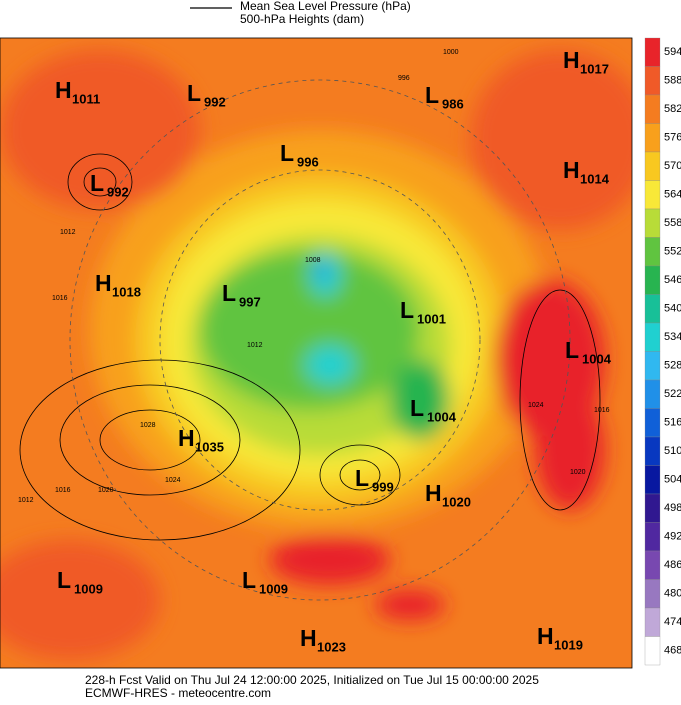  What do you see at coordinates (126, 291) in the screenshot?
I see `pressure-center-value: 1018` at bounding box center [126, 291].